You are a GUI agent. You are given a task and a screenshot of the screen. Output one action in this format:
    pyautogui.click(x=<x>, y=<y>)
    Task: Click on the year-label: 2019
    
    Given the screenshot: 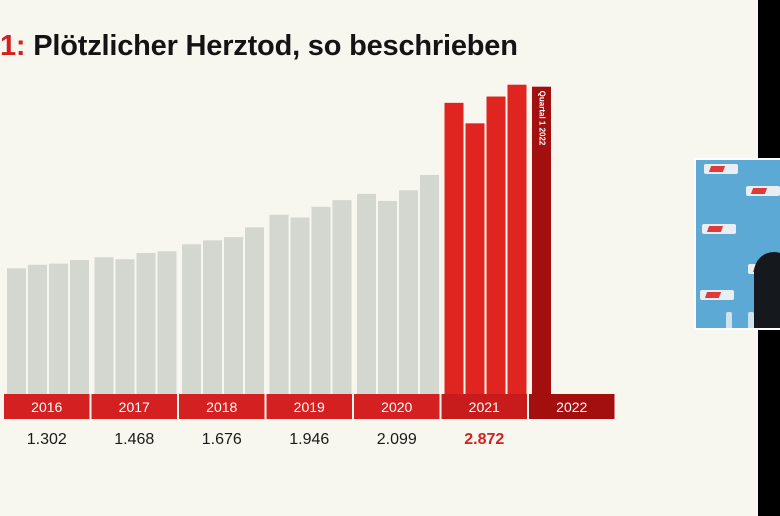 What is the action you would take?
    pyautogui.click(x=309, y=407)
    